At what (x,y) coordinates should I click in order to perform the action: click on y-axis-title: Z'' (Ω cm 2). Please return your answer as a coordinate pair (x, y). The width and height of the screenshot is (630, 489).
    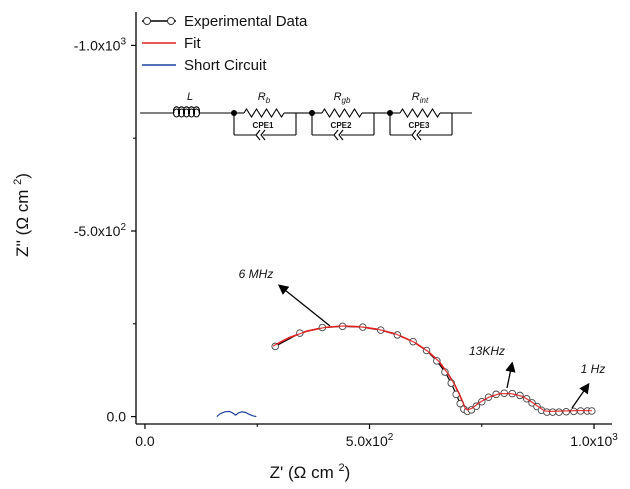
    Looking at the image, I should click on (22, 215).